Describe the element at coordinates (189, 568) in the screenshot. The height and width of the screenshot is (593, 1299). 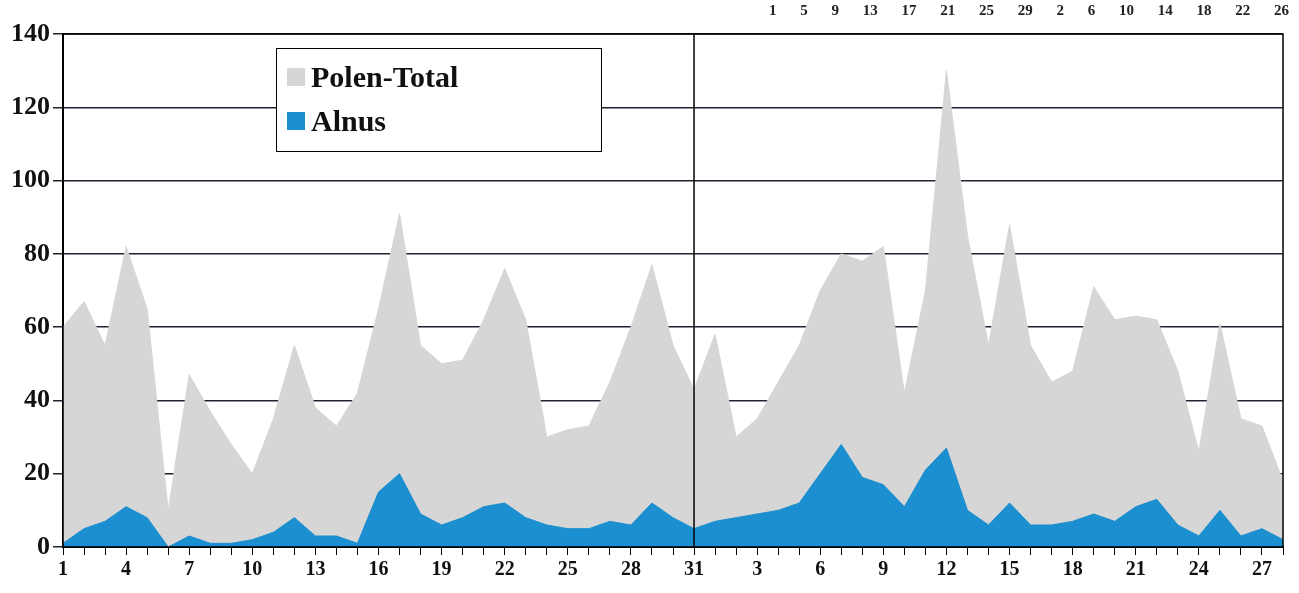
I see `x-tick-label: 7` at that location.